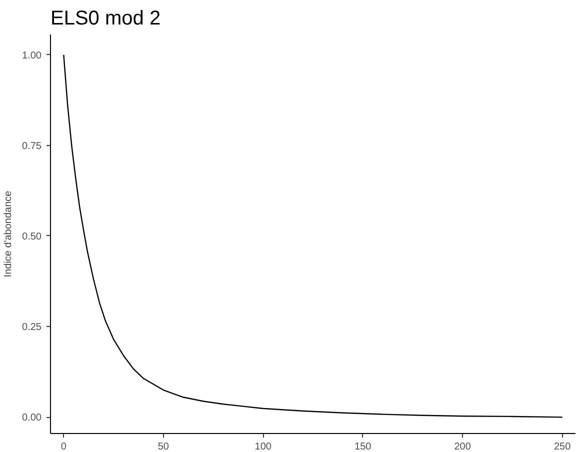 This screenshot has width=580, height=452. I want to click on x-tick-label: 100, so click(263, 447).